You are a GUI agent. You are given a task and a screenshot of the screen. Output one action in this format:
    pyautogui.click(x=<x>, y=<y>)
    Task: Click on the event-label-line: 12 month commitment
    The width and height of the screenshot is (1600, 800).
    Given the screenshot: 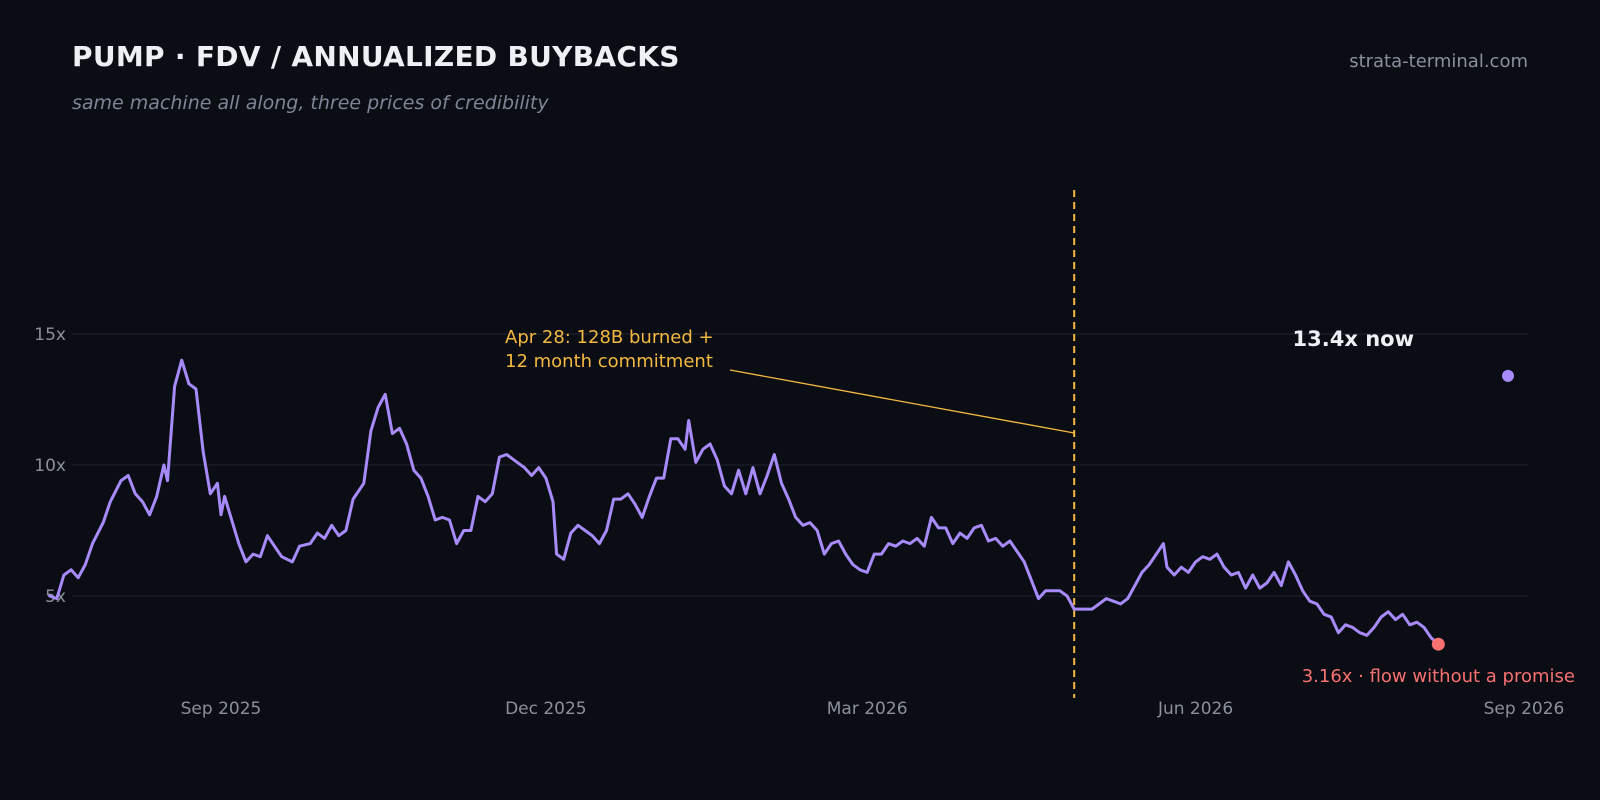 What is the action you would take?
    pyautogui.click(x=609, y=361)
    